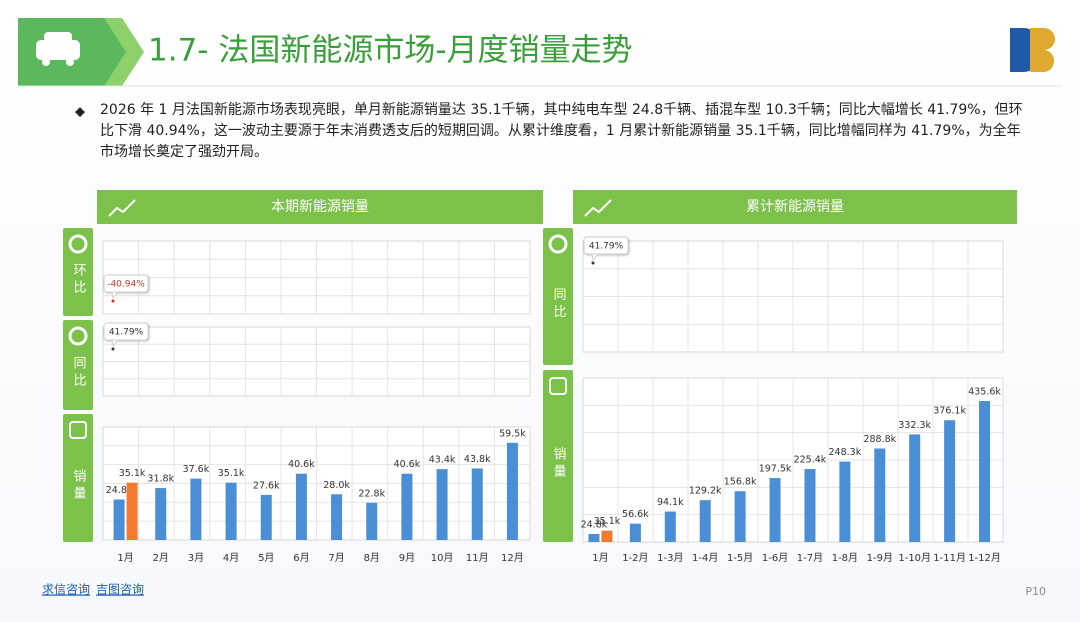 The width and height of the screenshot is (1080, 622). Describe the element at coordinates (196, 469) in the screenshot. I see `bar-value-label: 37.6k` at that location.